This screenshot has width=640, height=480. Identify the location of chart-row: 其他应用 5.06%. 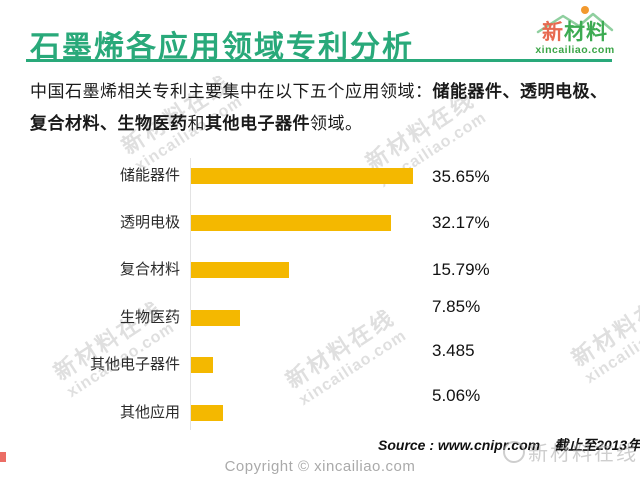
(320, 404).